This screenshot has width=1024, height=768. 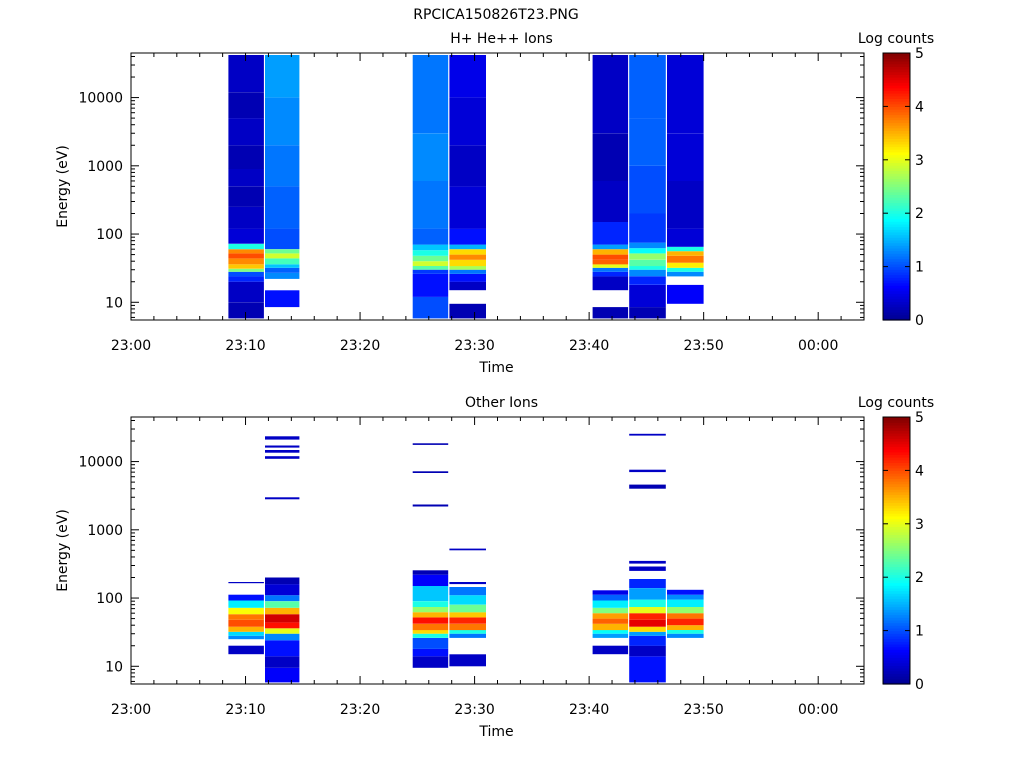 I want to click on y-tick-label: 10000, so click(x=100, y=463).